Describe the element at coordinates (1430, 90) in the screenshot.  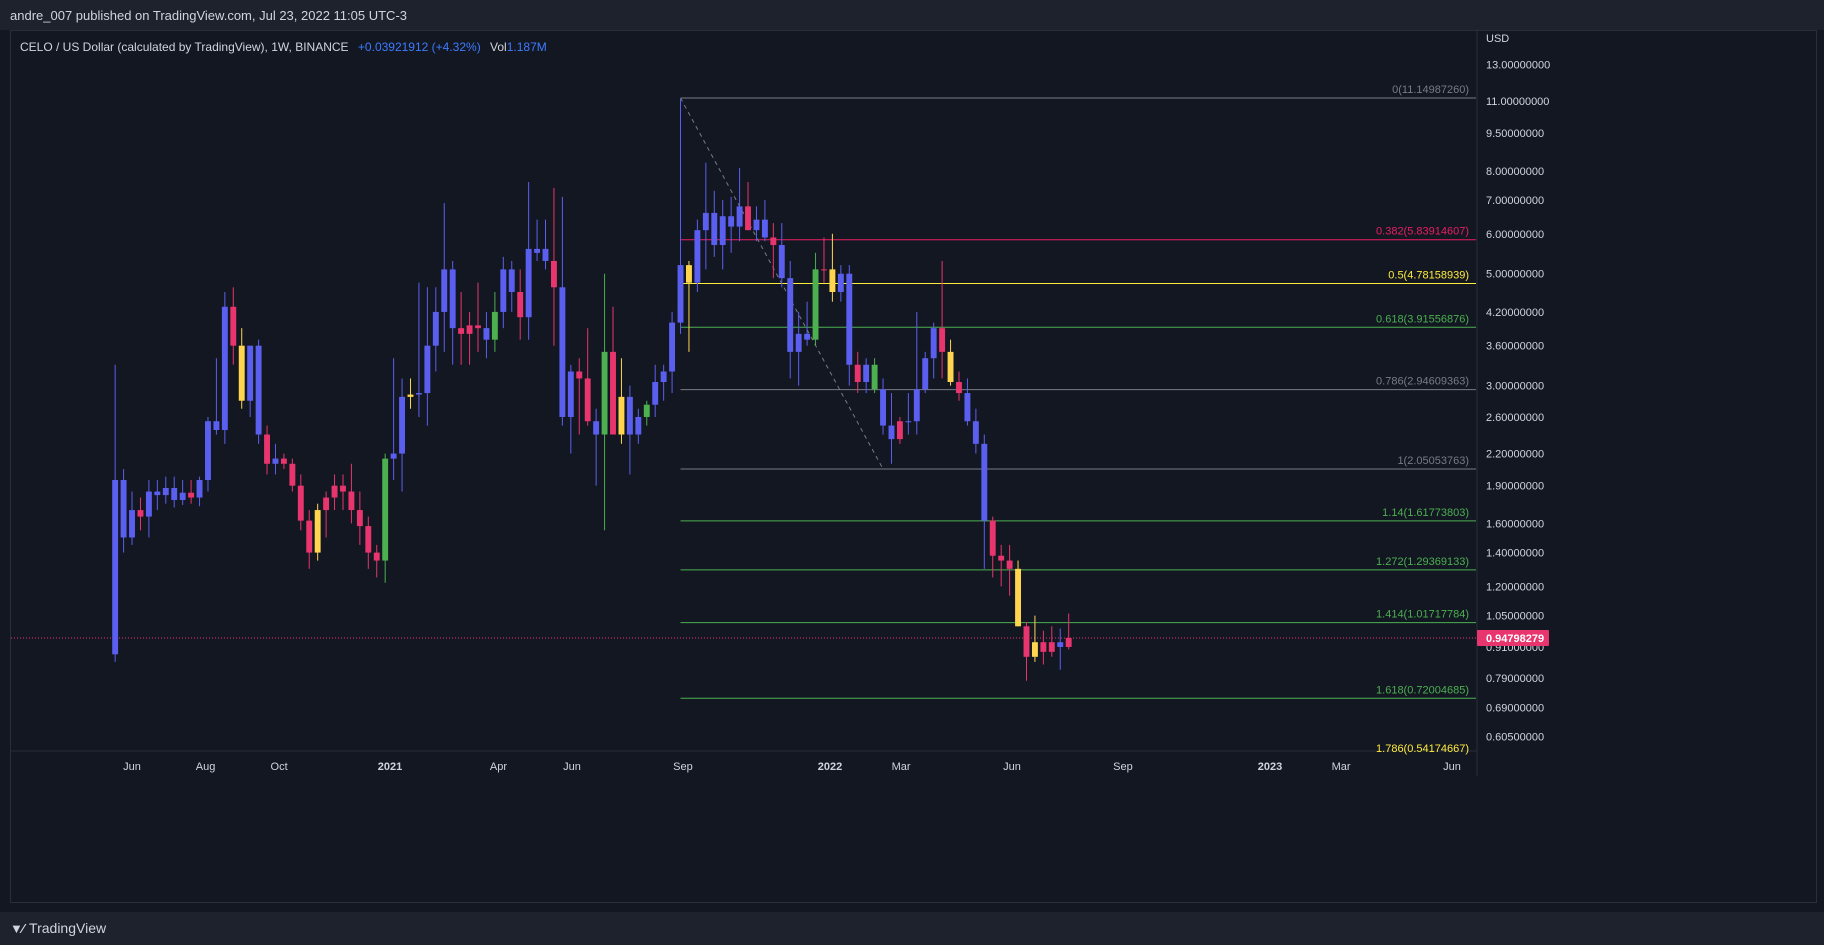
I see `fib-level-label: 0(11.14987260)` at that location.